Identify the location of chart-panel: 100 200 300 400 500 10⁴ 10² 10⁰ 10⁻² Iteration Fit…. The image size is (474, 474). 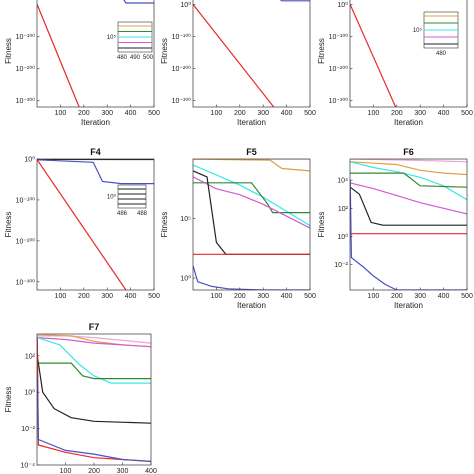
(395, 228).